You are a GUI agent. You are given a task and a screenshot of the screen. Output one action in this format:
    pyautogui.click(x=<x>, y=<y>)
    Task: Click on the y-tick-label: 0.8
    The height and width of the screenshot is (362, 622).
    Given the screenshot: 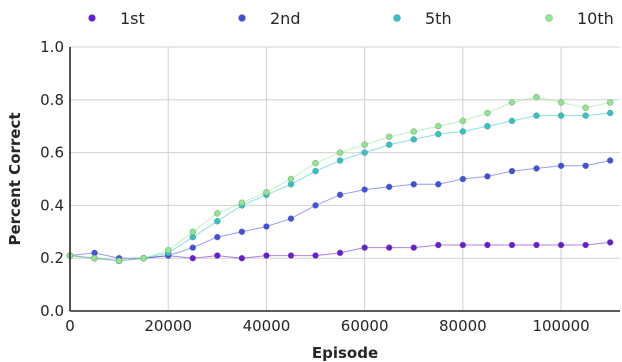 What is the action you would take?
    pyautogui.click(x=52, y=100)
    